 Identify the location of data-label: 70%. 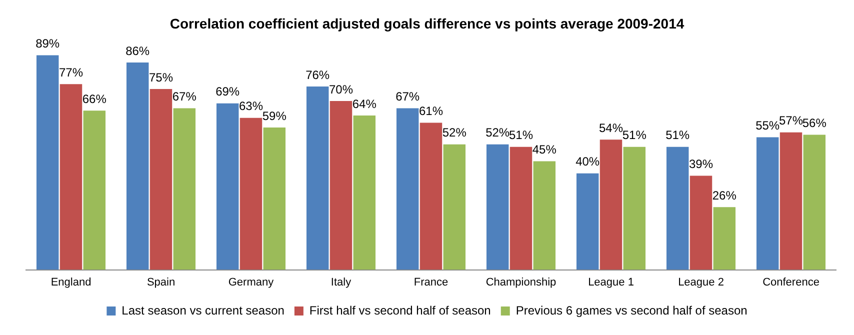
(341, 89).